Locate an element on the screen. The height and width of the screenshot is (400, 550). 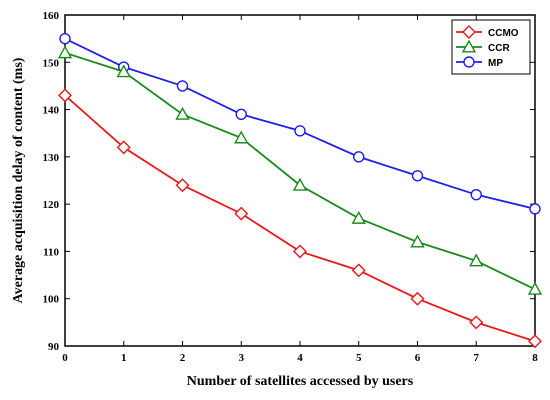
legend-label-mp: MP is located at coordinates (495, 63).